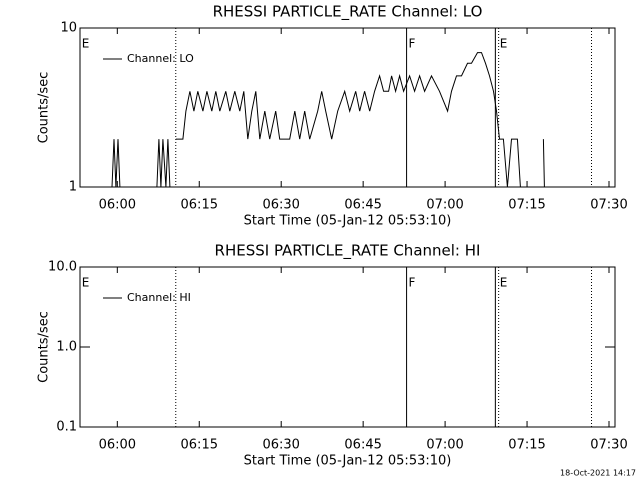  Describe the element at coordinates (348, 251) in the screenshot. I see `chart-title: RHESSI PARTICLE_RATE Channel: HI` at that location.